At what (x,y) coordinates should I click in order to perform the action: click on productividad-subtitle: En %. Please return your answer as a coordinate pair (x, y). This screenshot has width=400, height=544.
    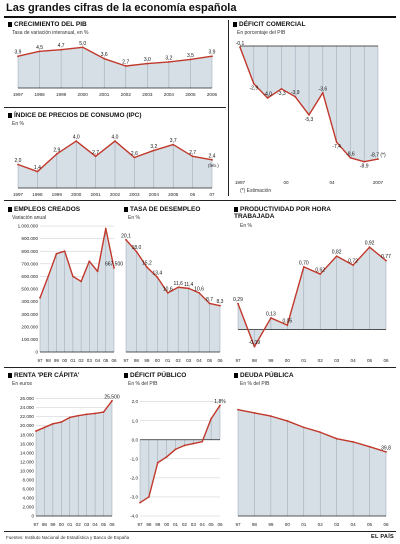
    Looking at the image, I should click on (246, 226).